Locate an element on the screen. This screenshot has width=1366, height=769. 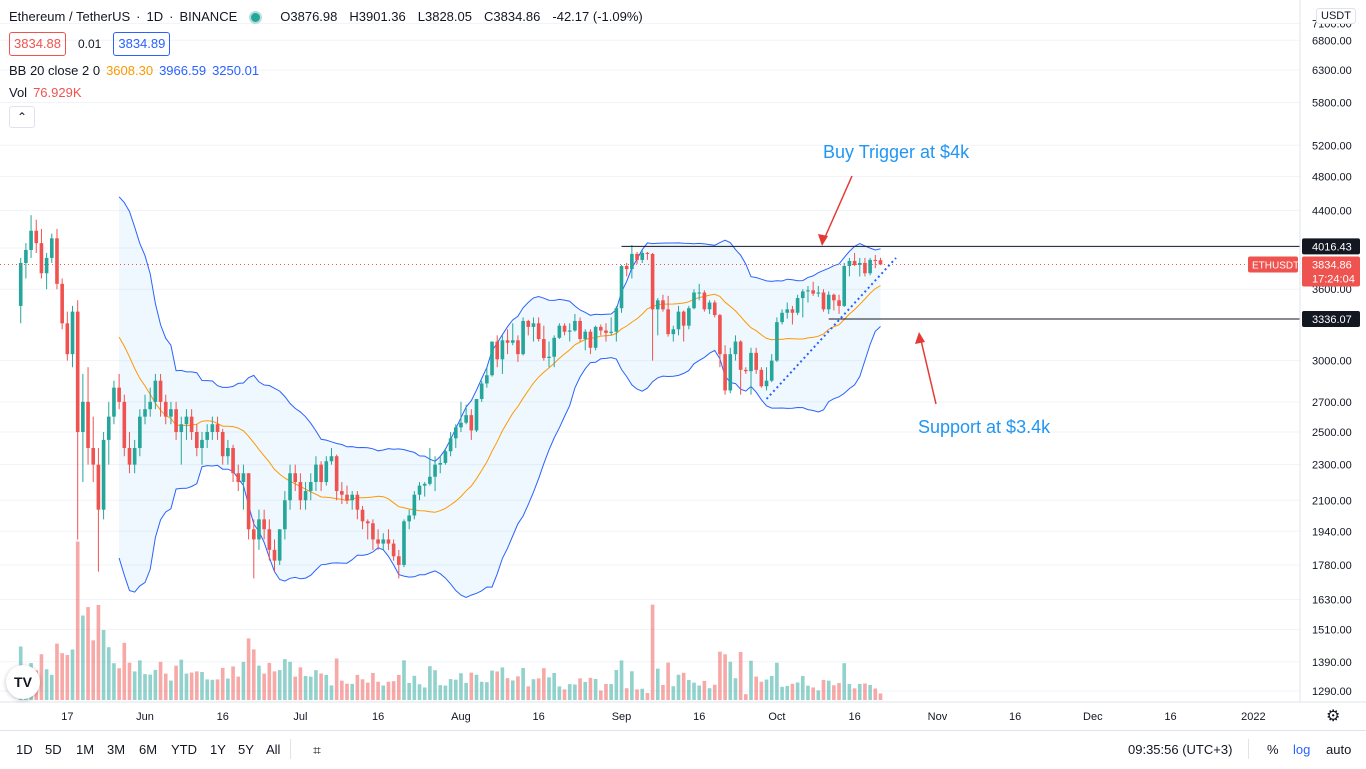
tf-all: All is located at coordinates (273, 749).